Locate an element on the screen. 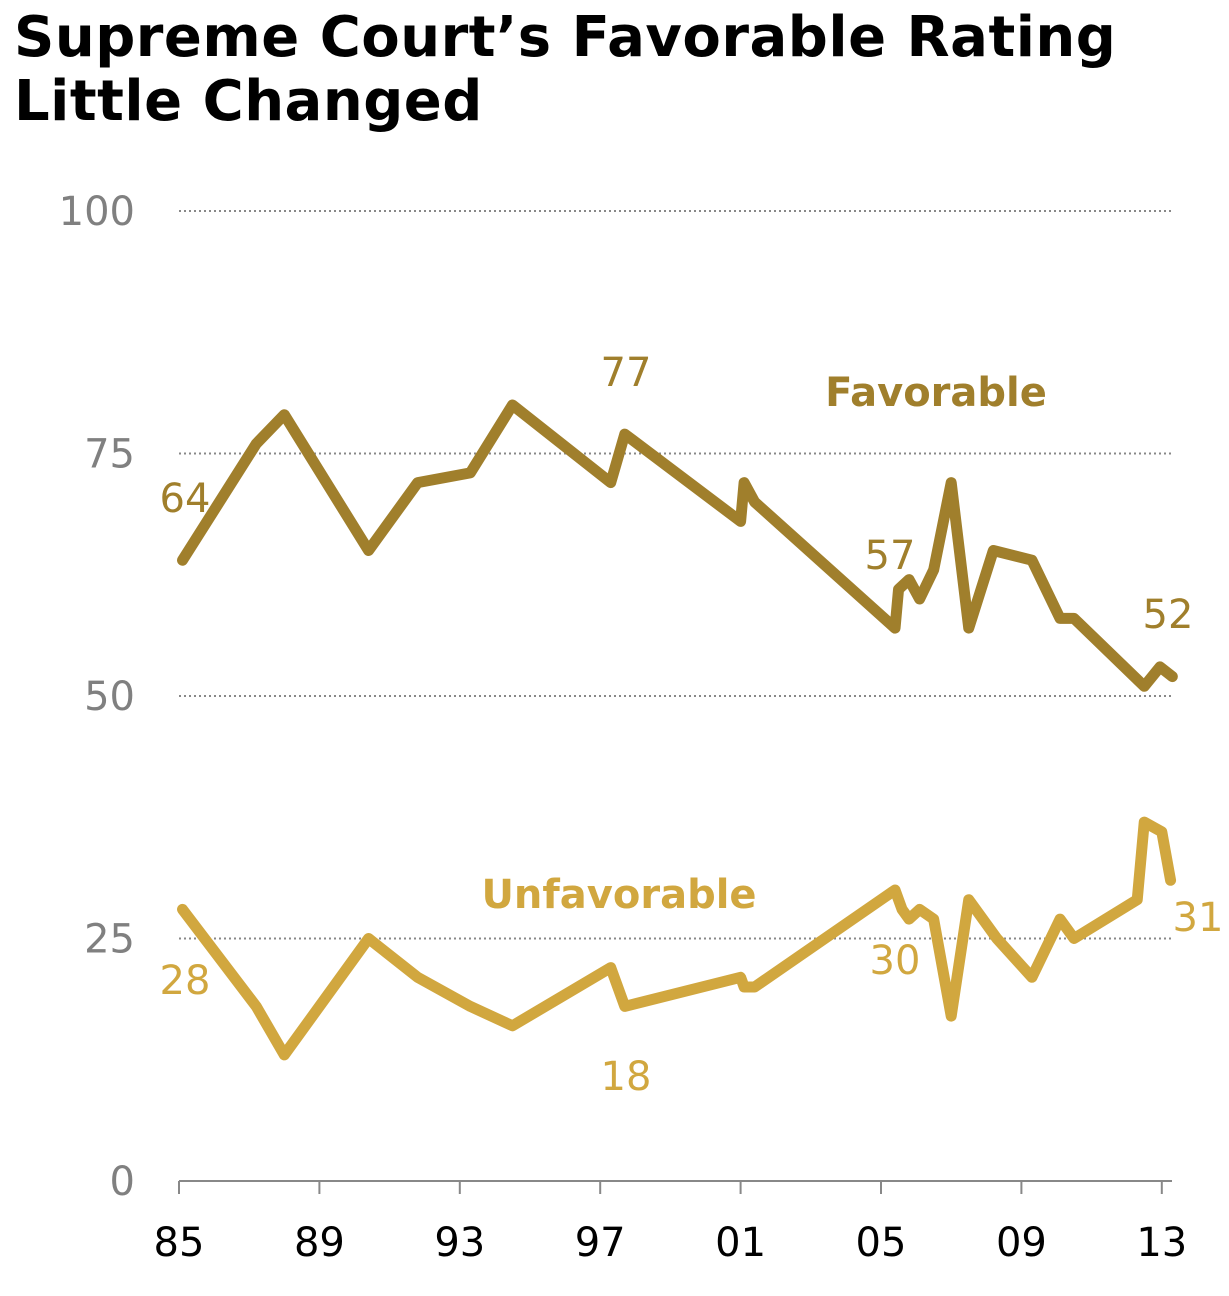 Image resolution: width=1229 pixels, height=1296 pixels. series-label-unfavorable: Unfavorable is located at coordinates (618, 895).